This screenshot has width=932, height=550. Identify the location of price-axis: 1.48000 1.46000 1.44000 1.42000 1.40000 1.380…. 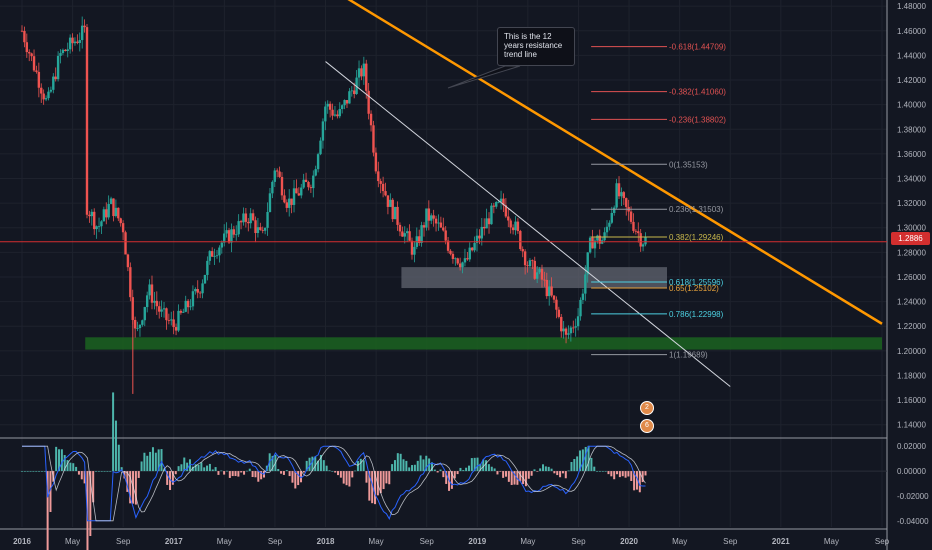
(911, 216).